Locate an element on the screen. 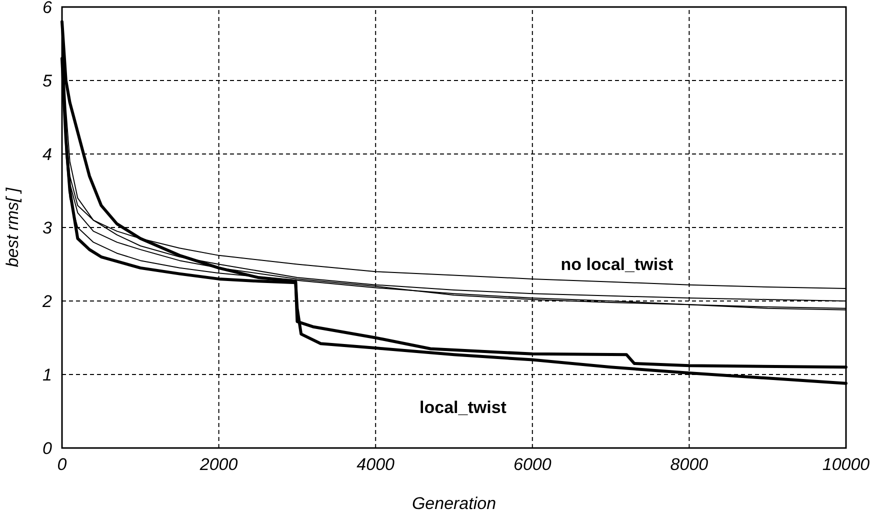 This screenshot has width=874, height=517. y-tick-label: 3 is located at coordinates (47, 228).